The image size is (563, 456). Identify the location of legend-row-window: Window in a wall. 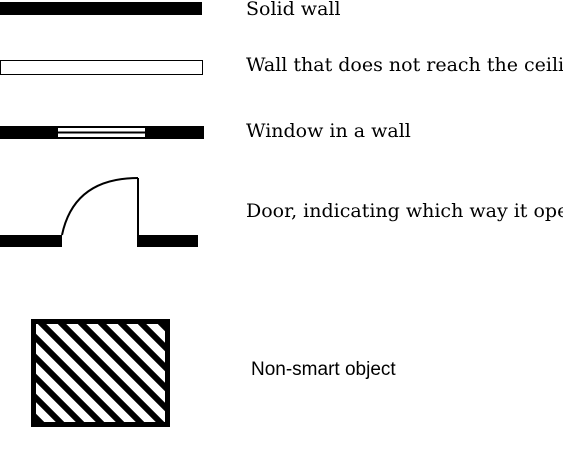
(281, 135).